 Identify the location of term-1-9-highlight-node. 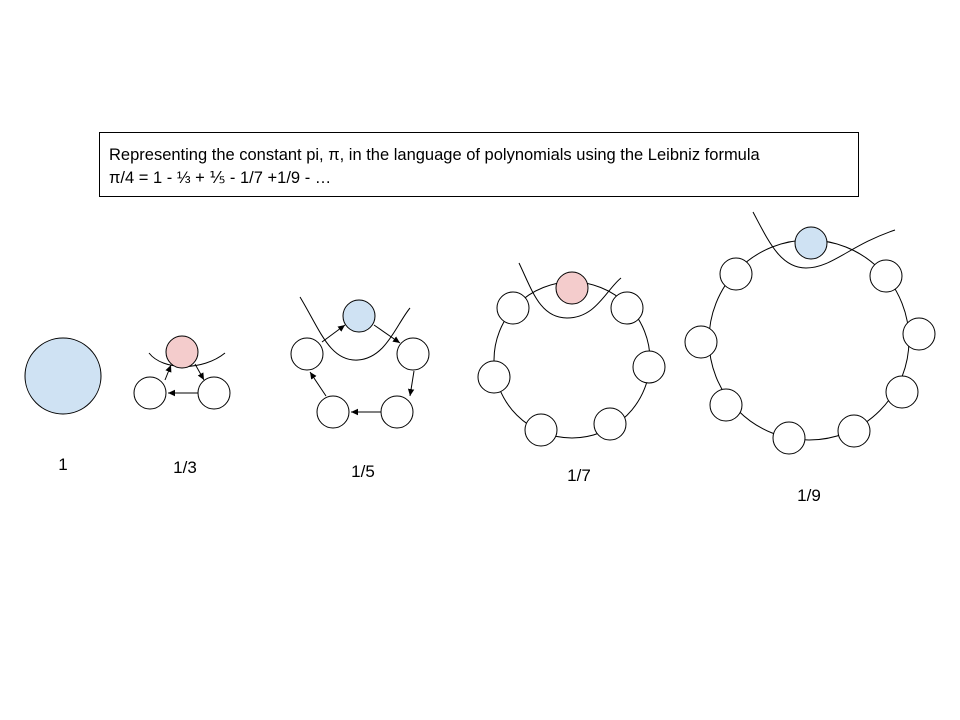
(811, 243).